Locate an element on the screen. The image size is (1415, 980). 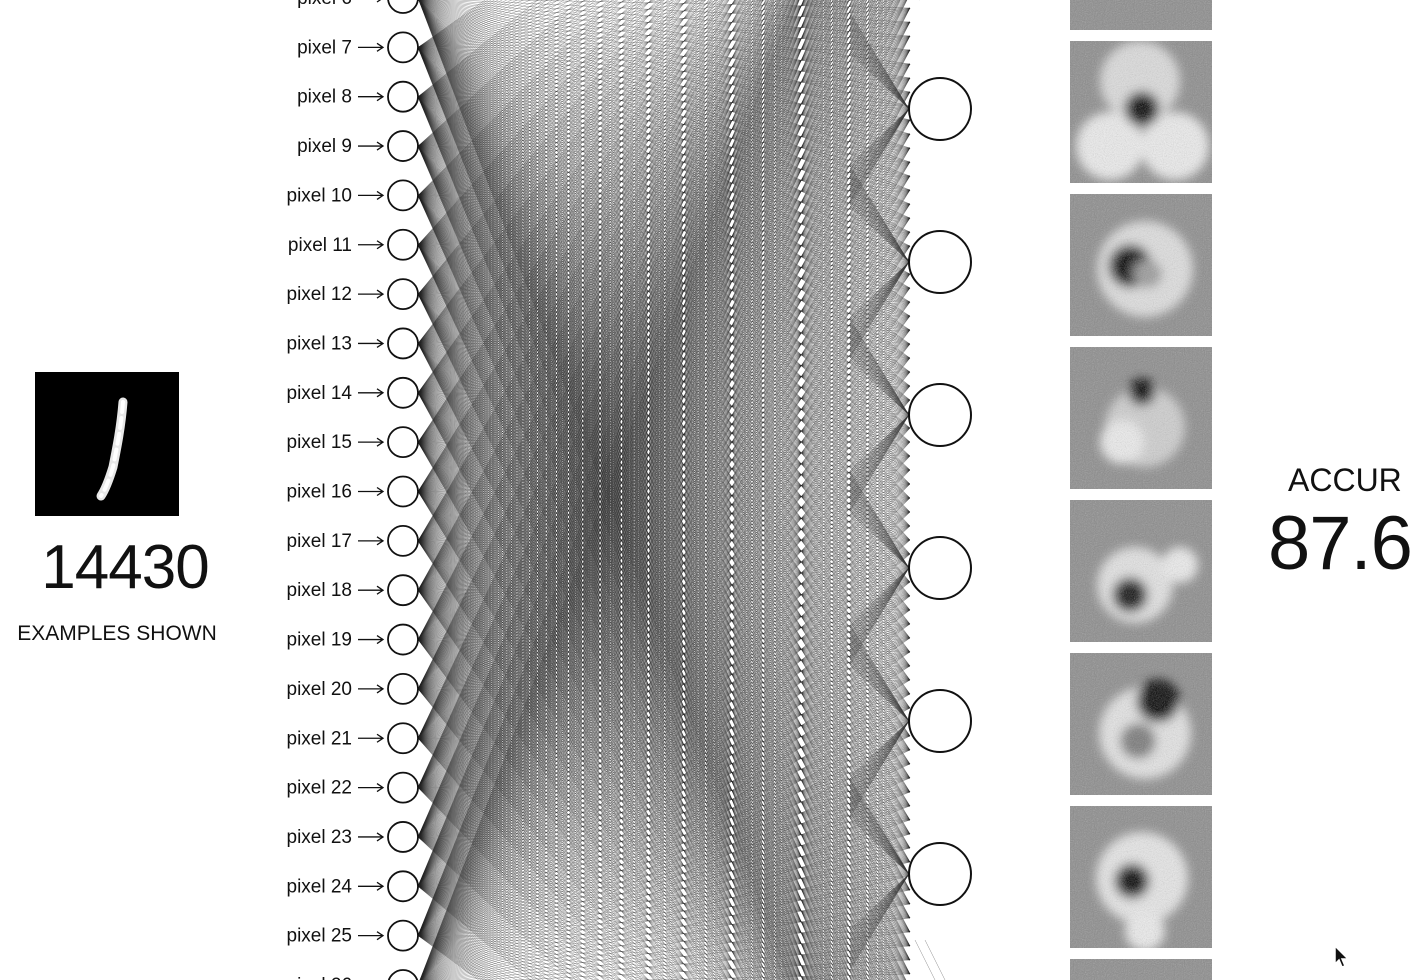
input-node: pixel 6 is located at coordinates (358, 7).